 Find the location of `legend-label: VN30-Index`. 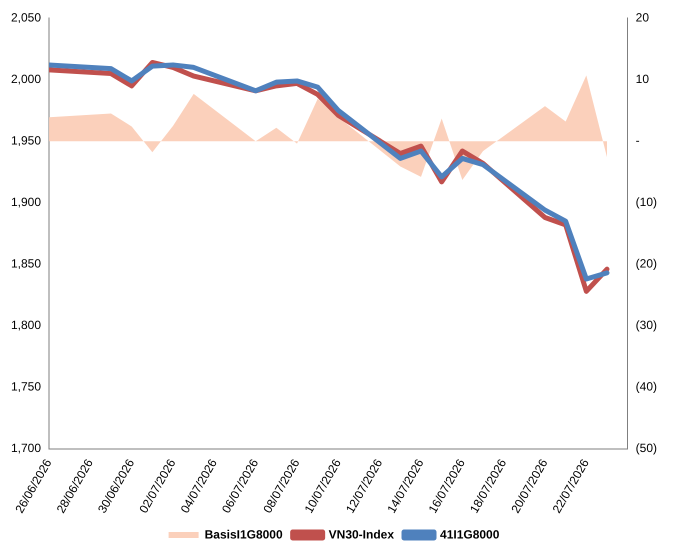

legend-label: VN30-Index is located at coordinates (361, 534).